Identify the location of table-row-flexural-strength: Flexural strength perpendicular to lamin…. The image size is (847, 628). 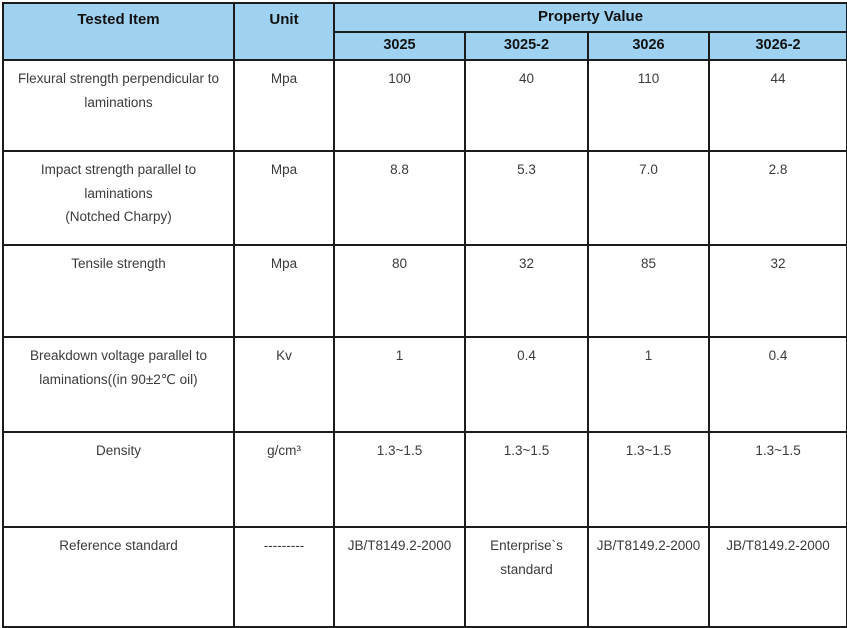
(424, 105).